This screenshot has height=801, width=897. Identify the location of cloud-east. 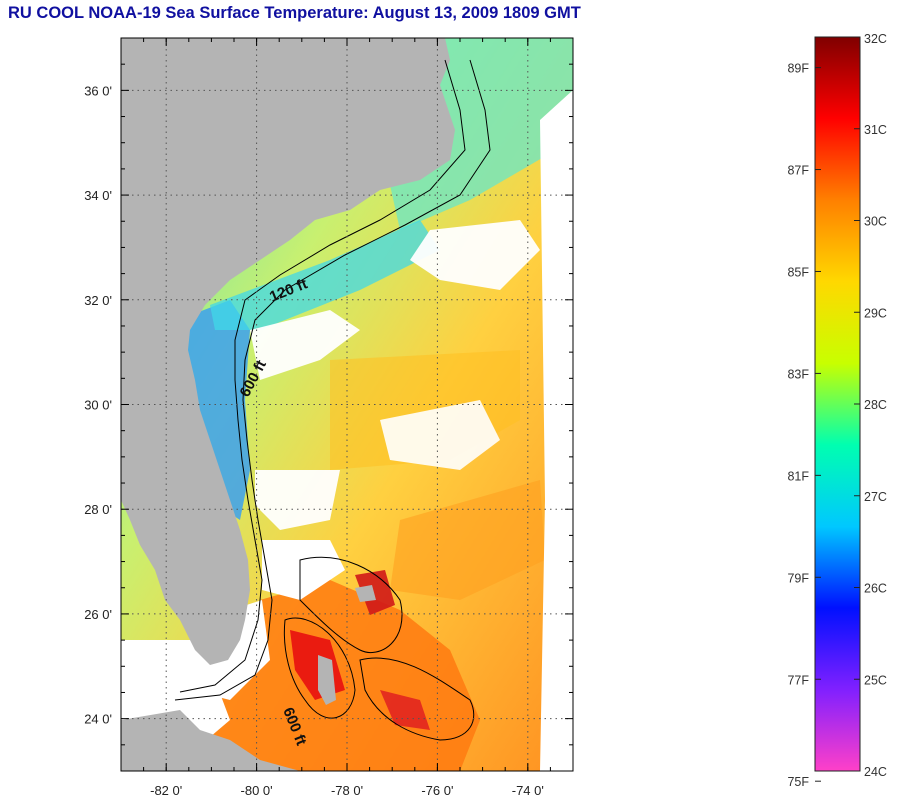
(556, 430).